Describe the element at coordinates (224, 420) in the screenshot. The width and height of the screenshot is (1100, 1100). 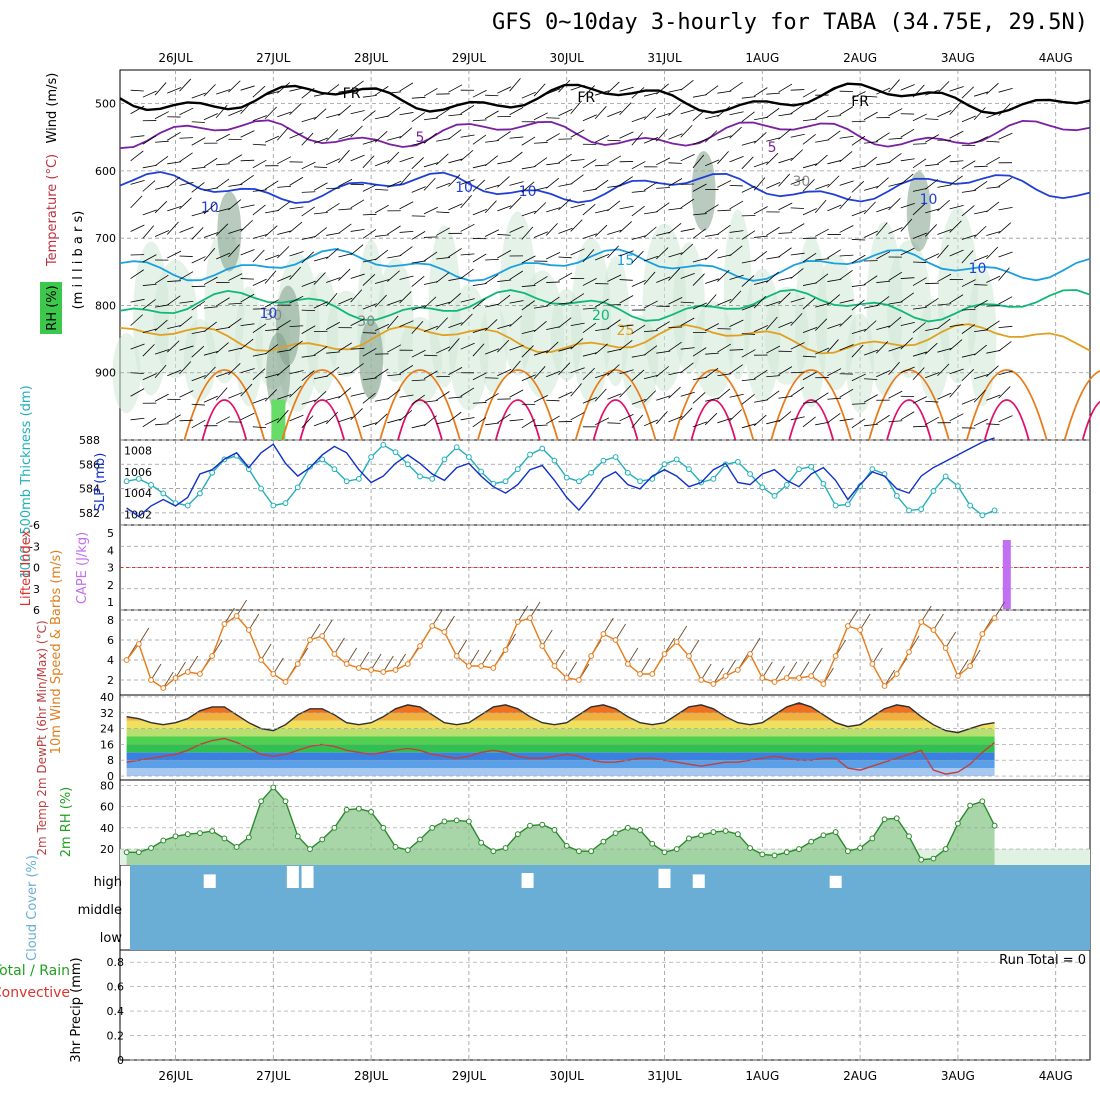
I see `isotherm-arc-hot` at that location.